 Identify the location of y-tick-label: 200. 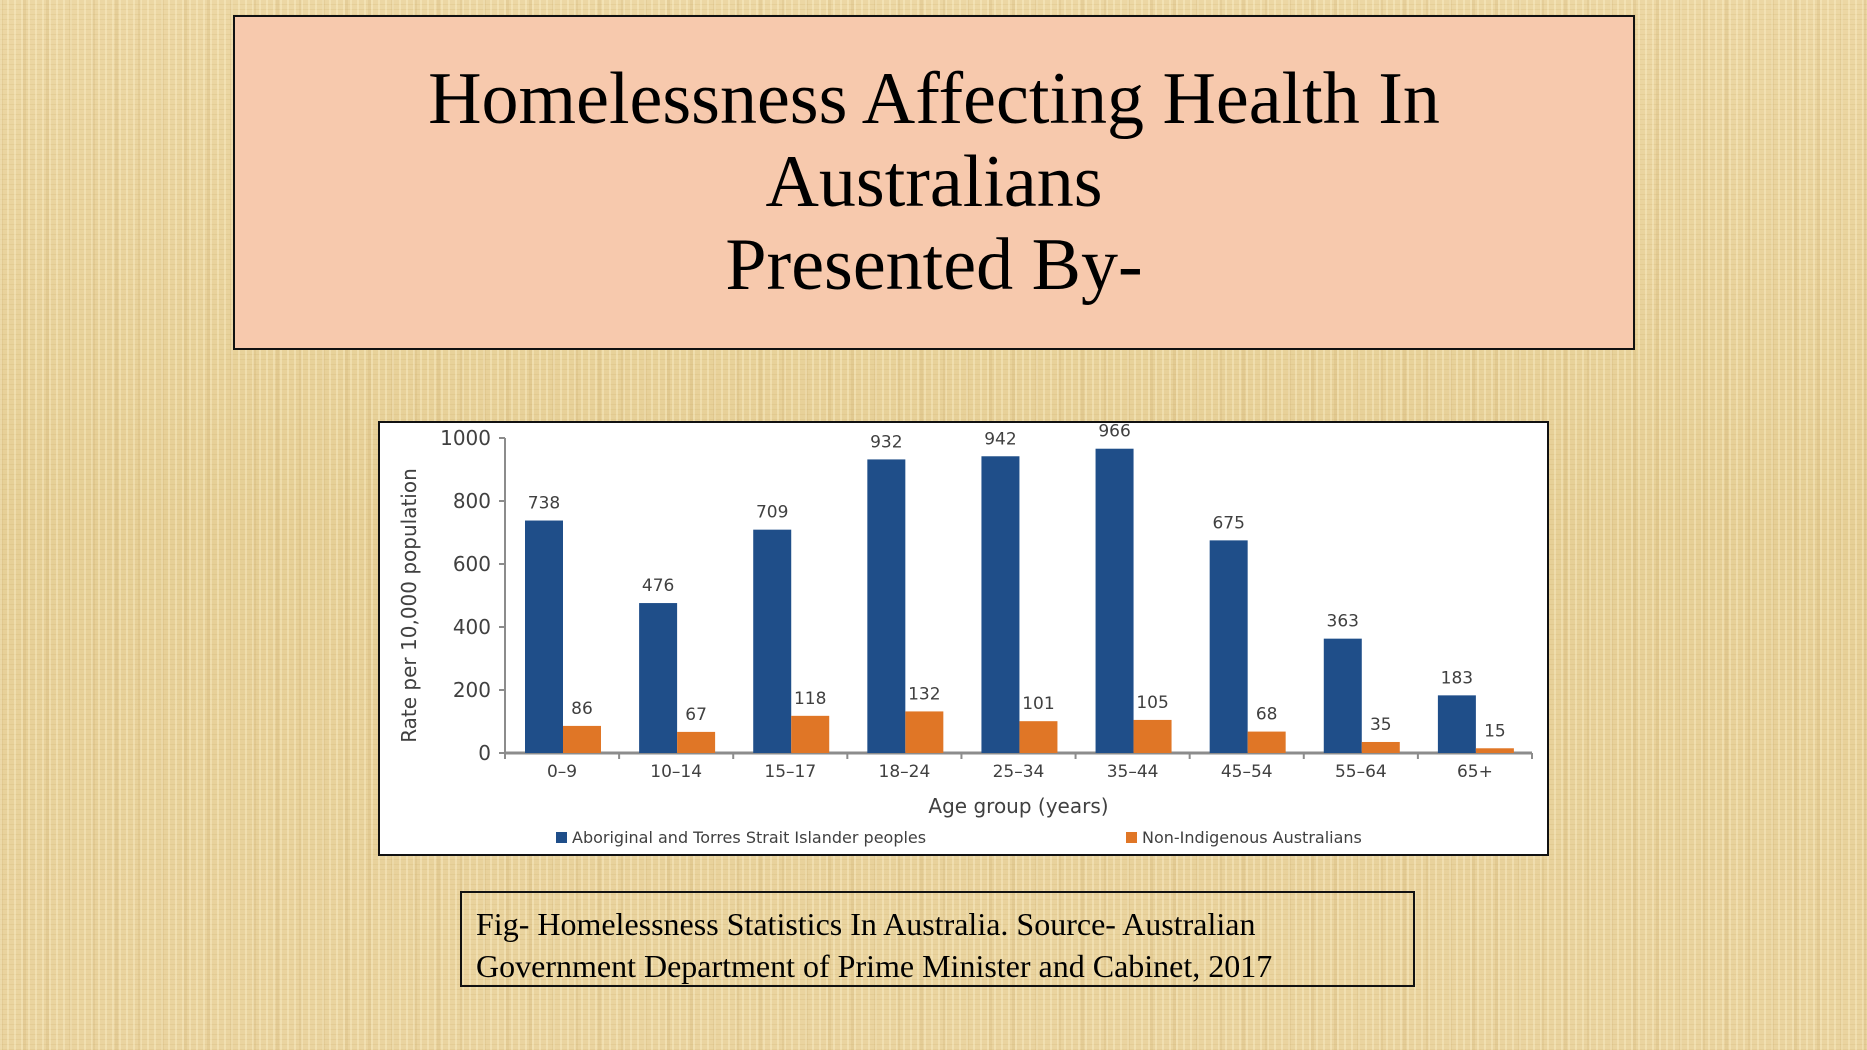
(472, 690).